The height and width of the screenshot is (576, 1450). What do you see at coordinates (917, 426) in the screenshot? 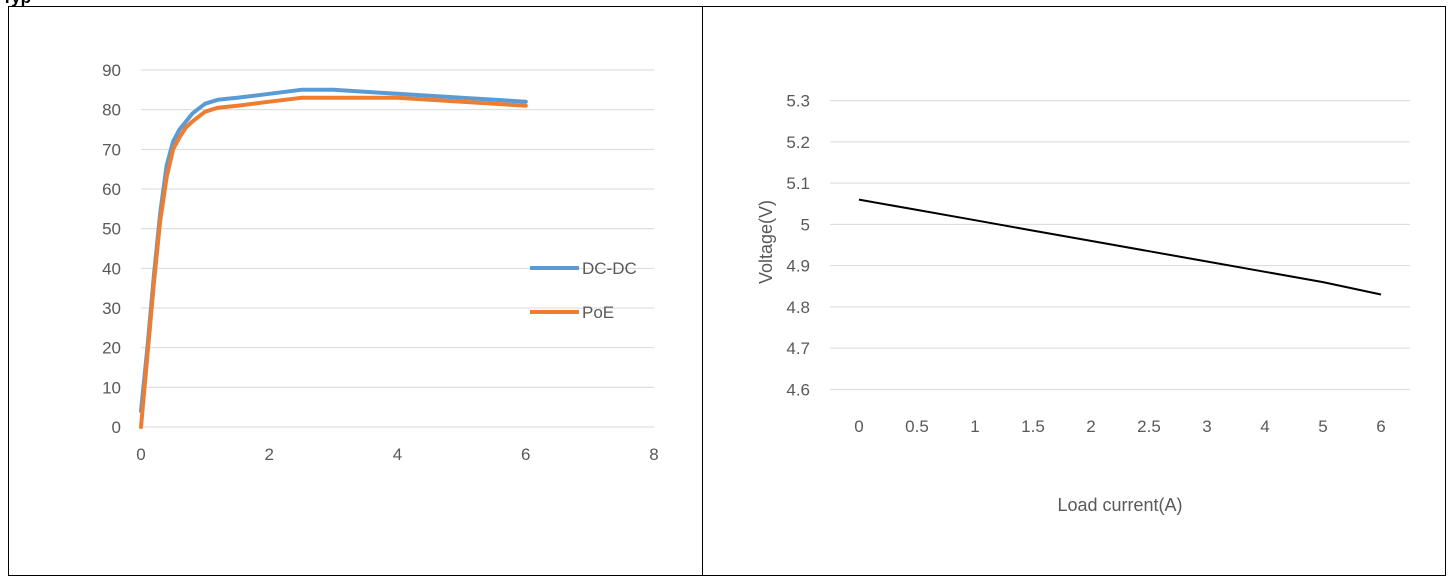
I see `x-tick-label: 0.5` at bounding box center [917, 426].